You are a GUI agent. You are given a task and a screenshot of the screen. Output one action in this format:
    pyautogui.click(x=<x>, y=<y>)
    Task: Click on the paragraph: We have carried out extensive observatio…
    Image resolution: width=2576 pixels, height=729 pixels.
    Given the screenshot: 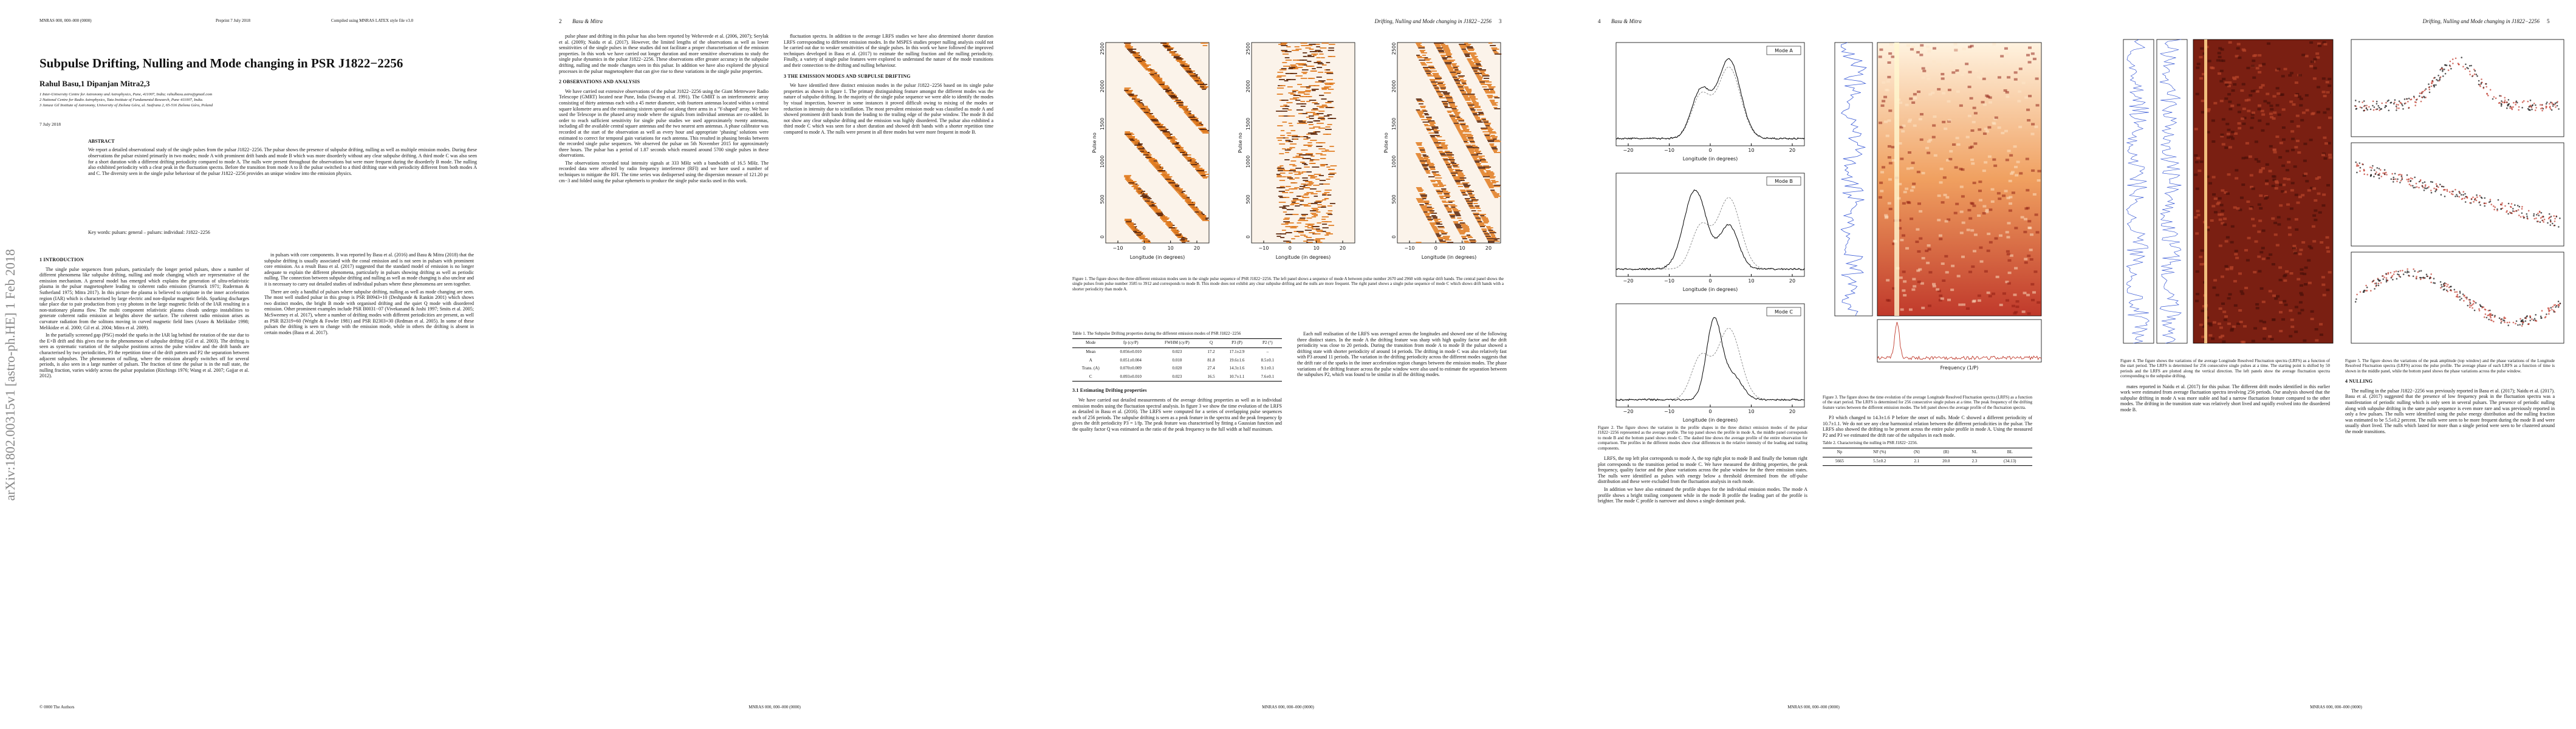 What is the action you would take?
    pyautogui.click(x=664, y=123)
    